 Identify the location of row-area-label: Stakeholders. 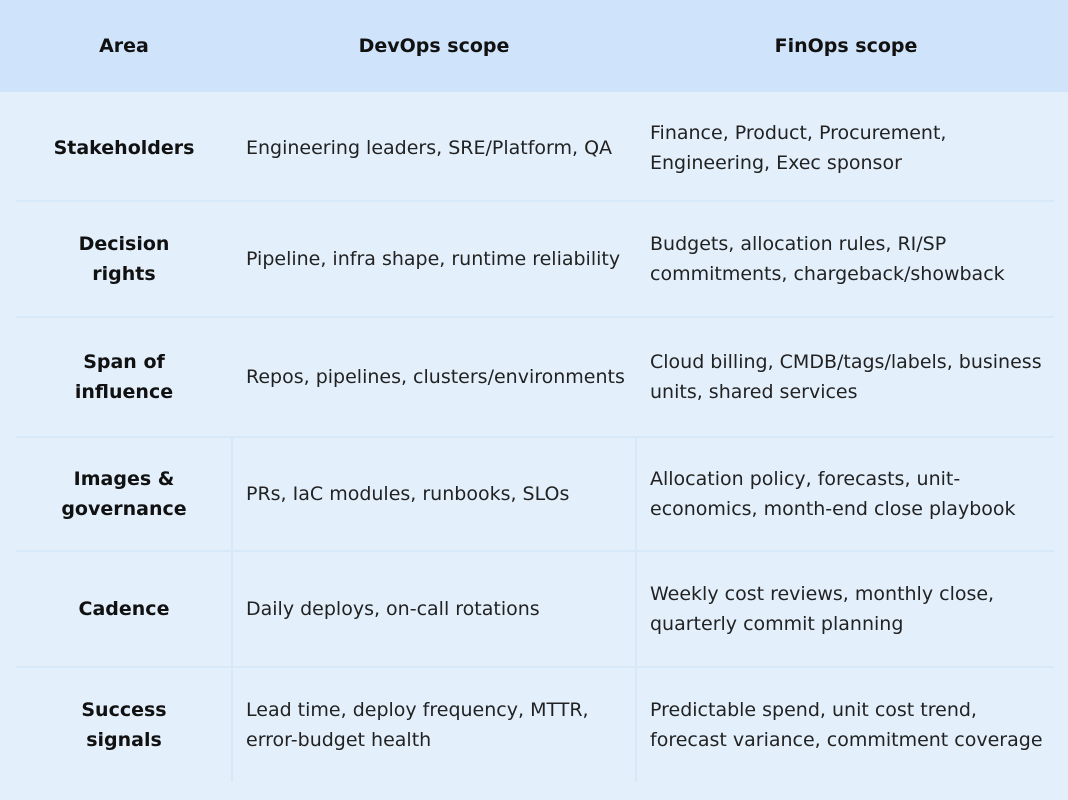
(124, 148).